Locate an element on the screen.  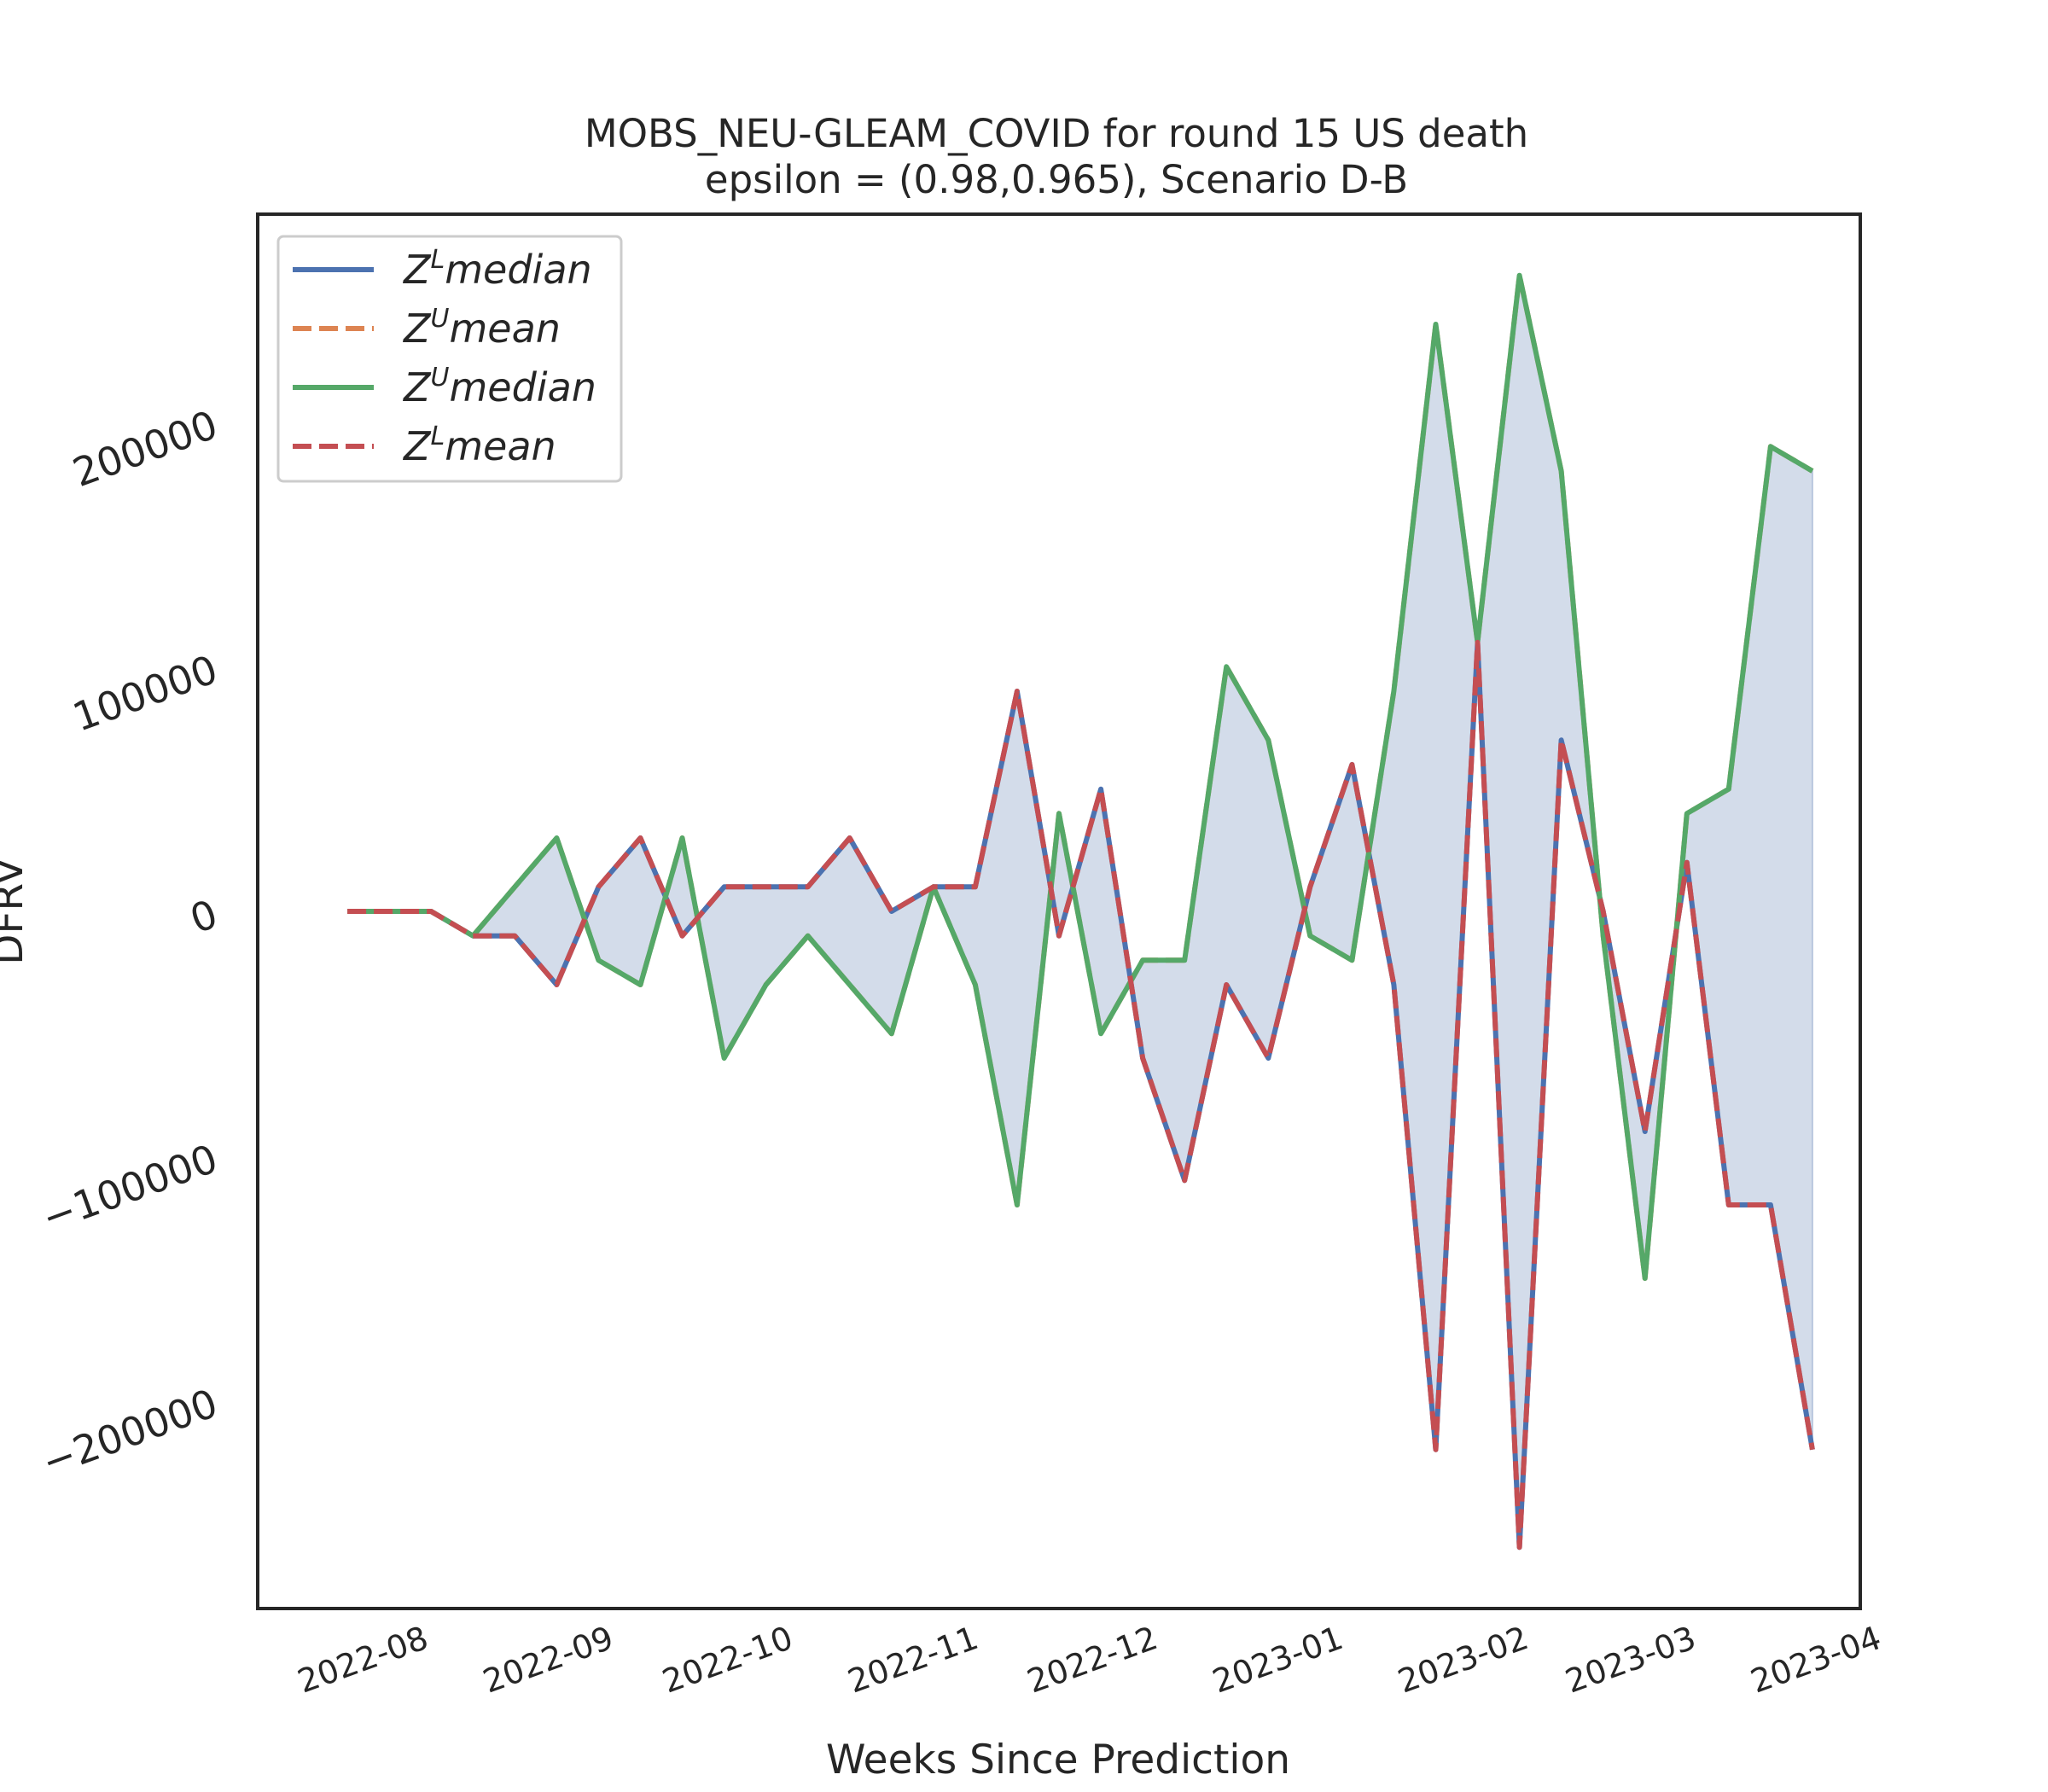
chart-subtitle: epsilon = (0.98,0.965), Scenario D-B is located at coordinates (1056, 179).